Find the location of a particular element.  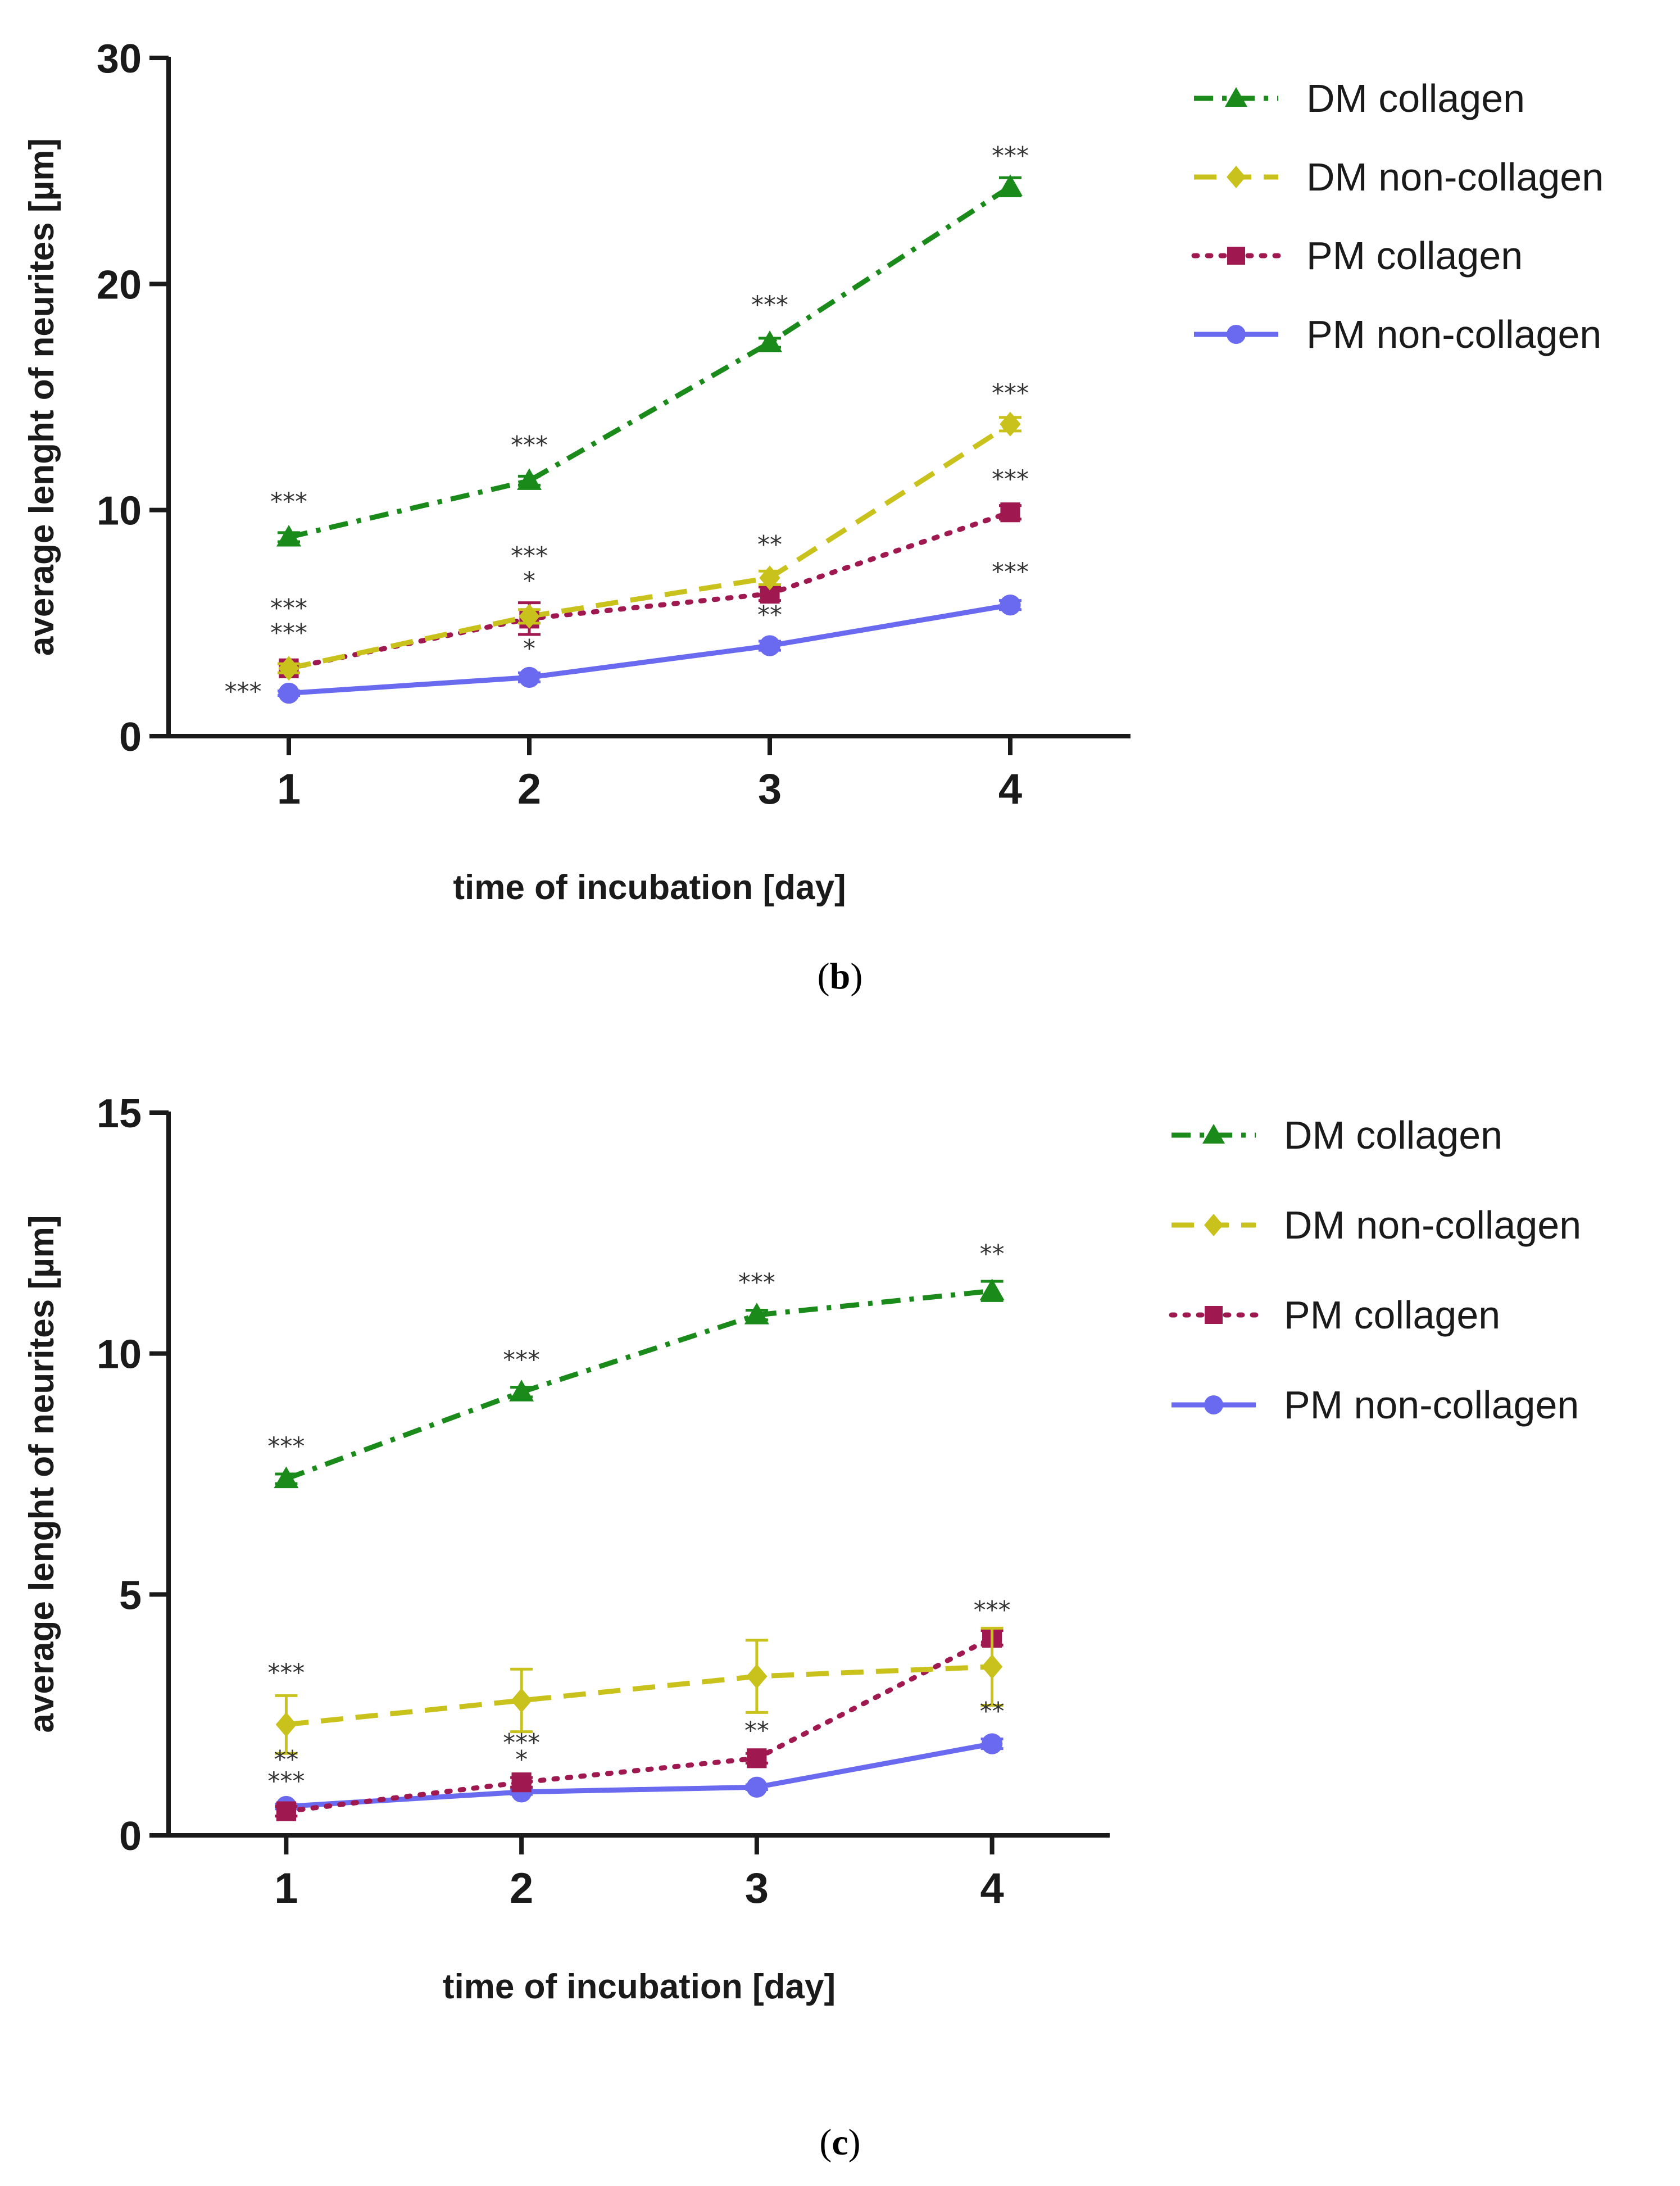

chart-b-y-tick-label: 30 is located at coordinates (119, 59).